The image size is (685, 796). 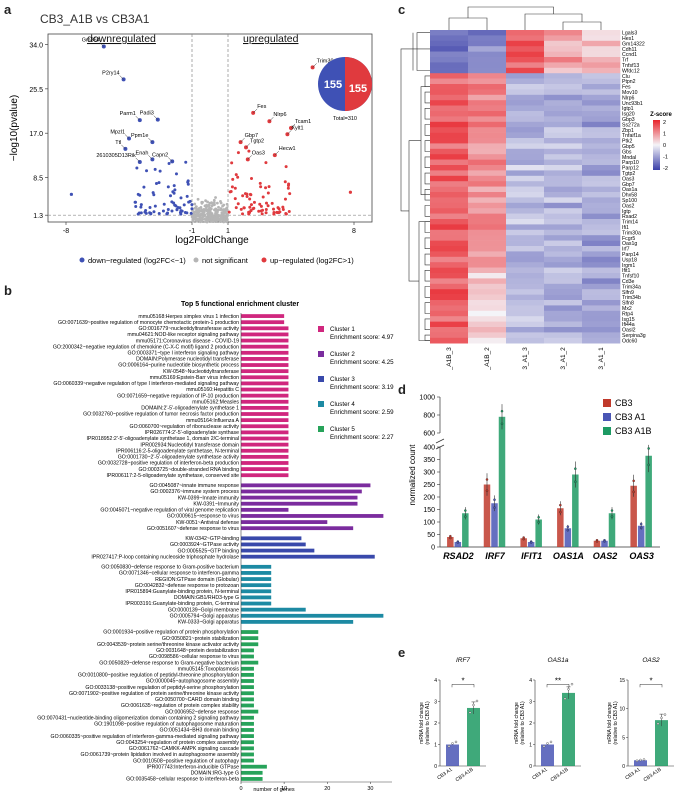 I want to click on enrichment-term-label: DOMAIN:2'-5'-oligoadenylate synthetase 1, so click(x=190, y=409).